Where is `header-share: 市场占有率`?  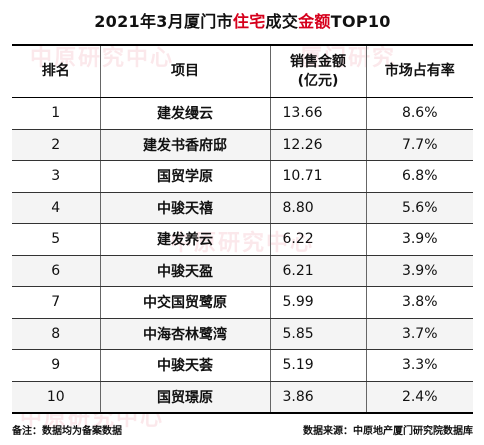 header-share: 市场占有率 is located at coordinates (419, 71).